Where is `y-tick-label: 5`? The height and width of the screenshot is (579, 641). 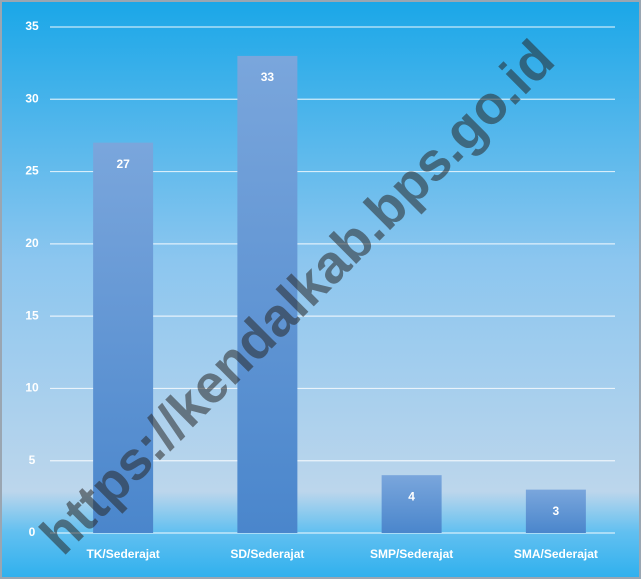
y-tick-label: 5 is located at coordinates (32, 460).